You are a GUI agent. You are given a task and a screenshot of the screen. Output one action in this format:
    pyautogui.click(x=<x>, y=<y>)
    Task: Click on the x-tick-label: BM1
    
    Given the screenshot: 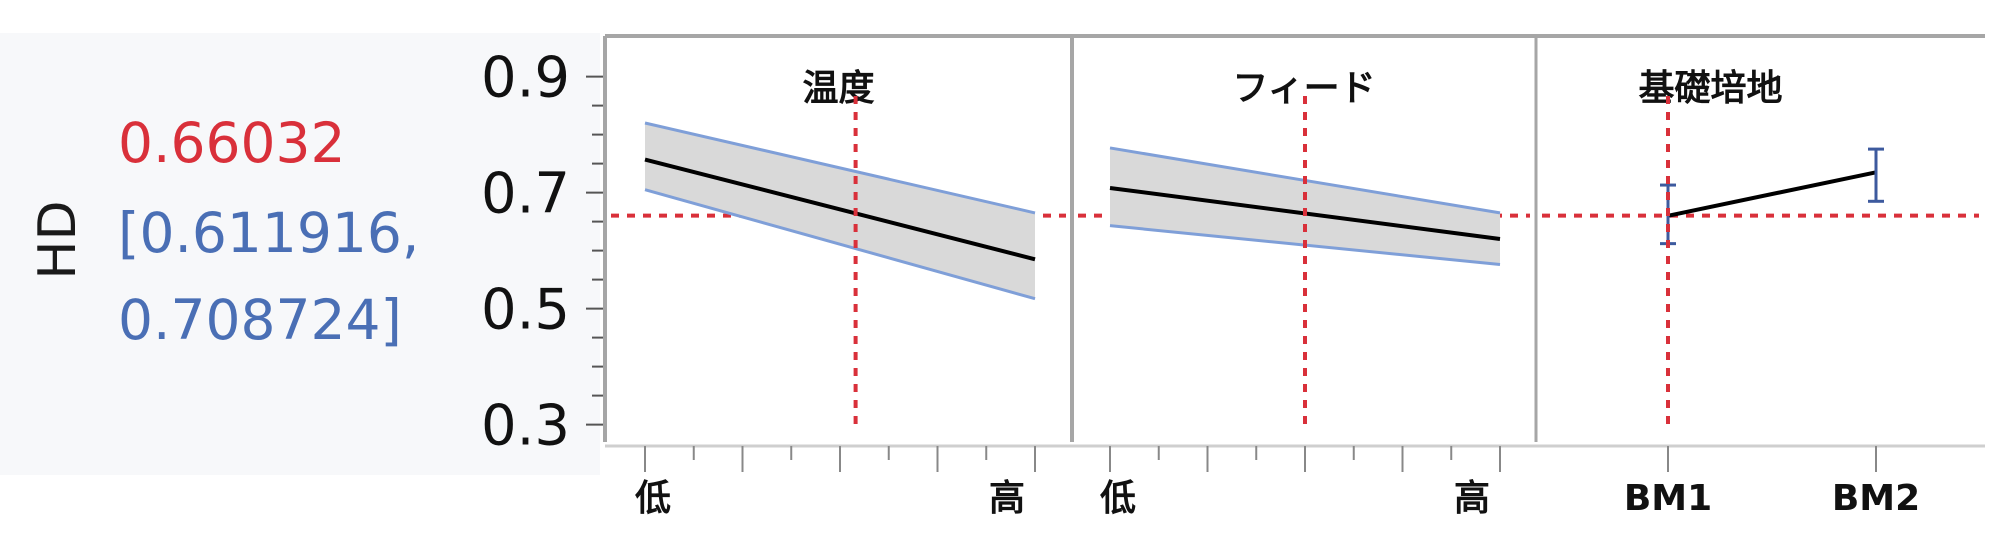 What is the action you would take?
    pyautogui.click(x=1668, y=498)
    